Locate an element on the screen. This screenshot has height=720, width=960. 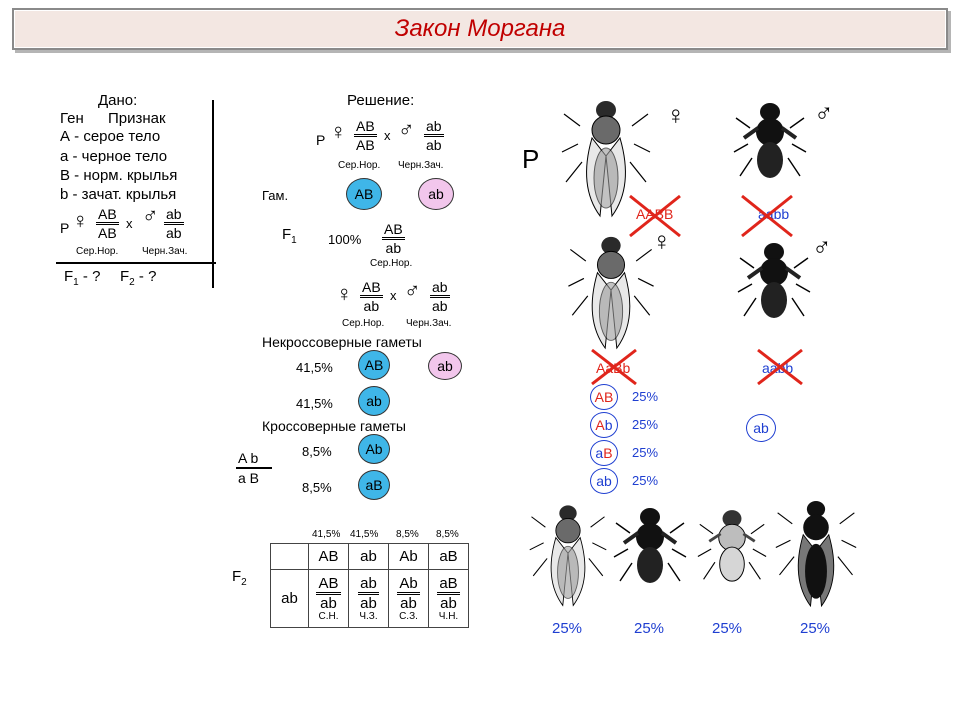
given-male-num: ab is located at coordinates (174, 216).